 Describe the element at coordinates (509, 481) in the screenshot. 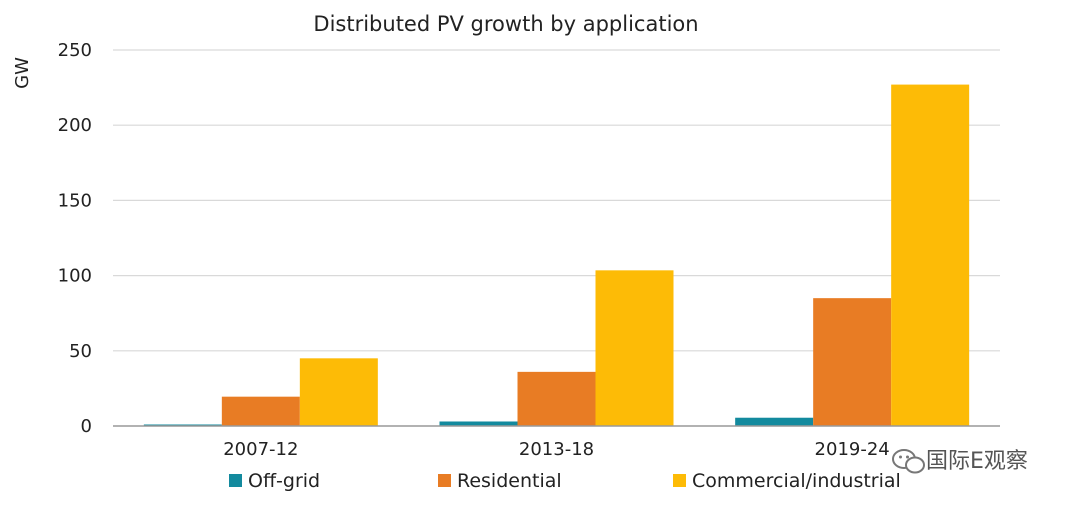

I see `legend-label: Residential` at that location.